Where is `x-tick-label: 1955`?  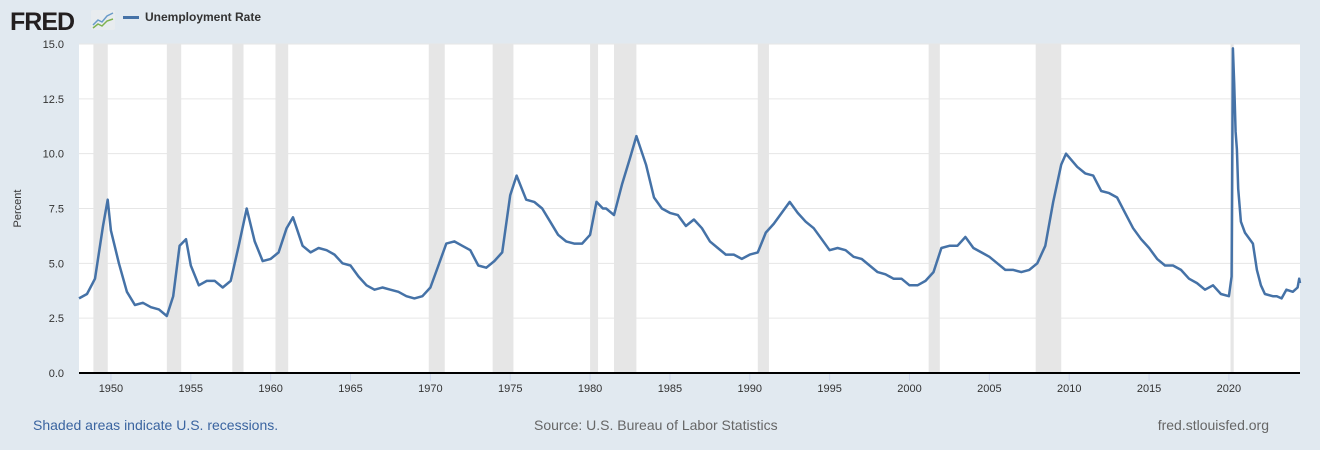 x-tick-label: 1955 is located at coordinates (191, 389).